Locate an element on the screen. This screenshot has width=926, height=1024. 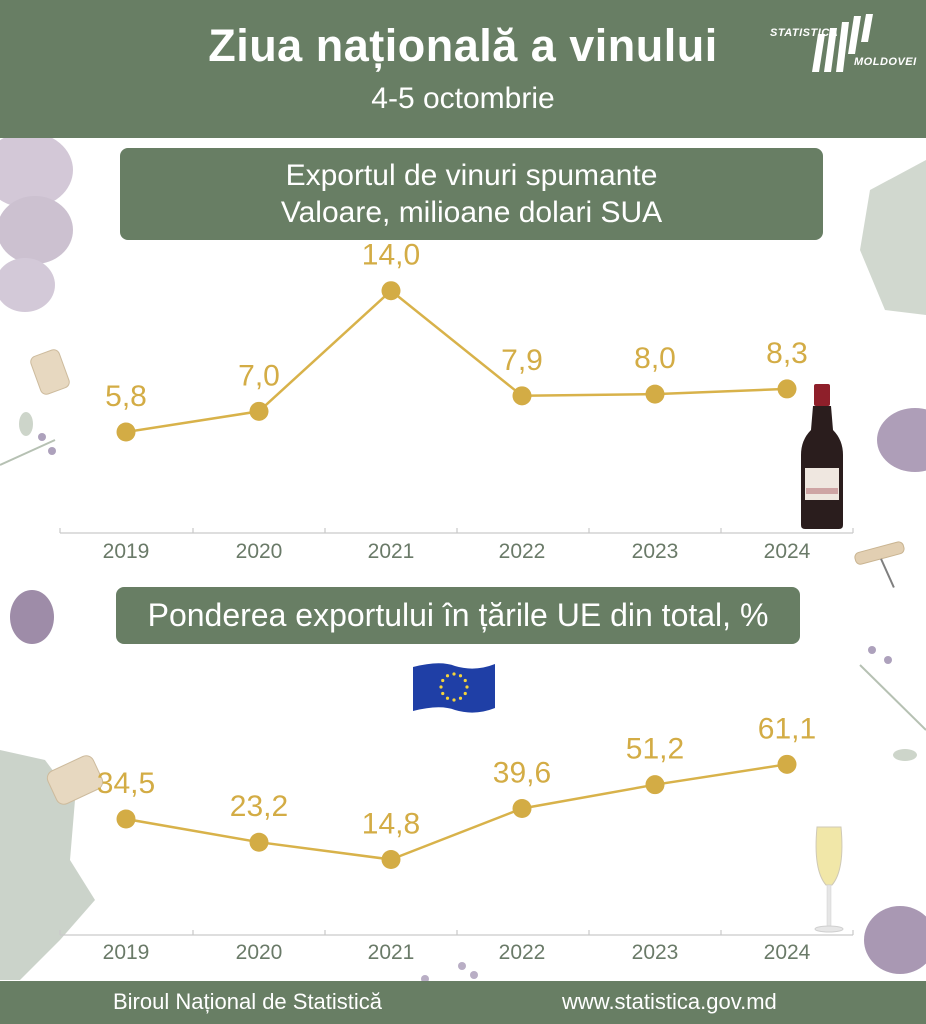
footer-publisher: Biroul Național de Statistică is located at coordinates (248, 1001).